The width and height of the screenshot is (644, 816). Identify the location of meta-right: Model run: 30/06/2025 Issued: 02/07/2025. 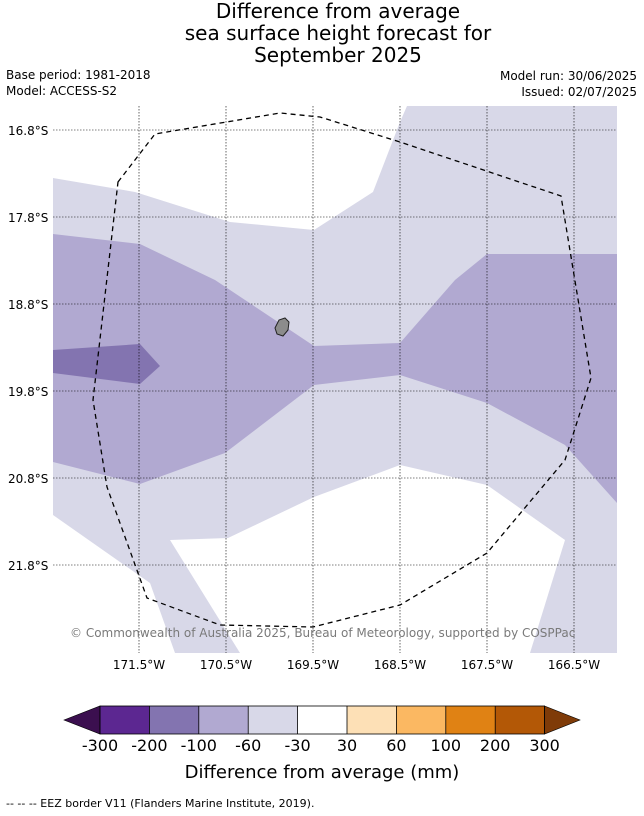
(568, 84).